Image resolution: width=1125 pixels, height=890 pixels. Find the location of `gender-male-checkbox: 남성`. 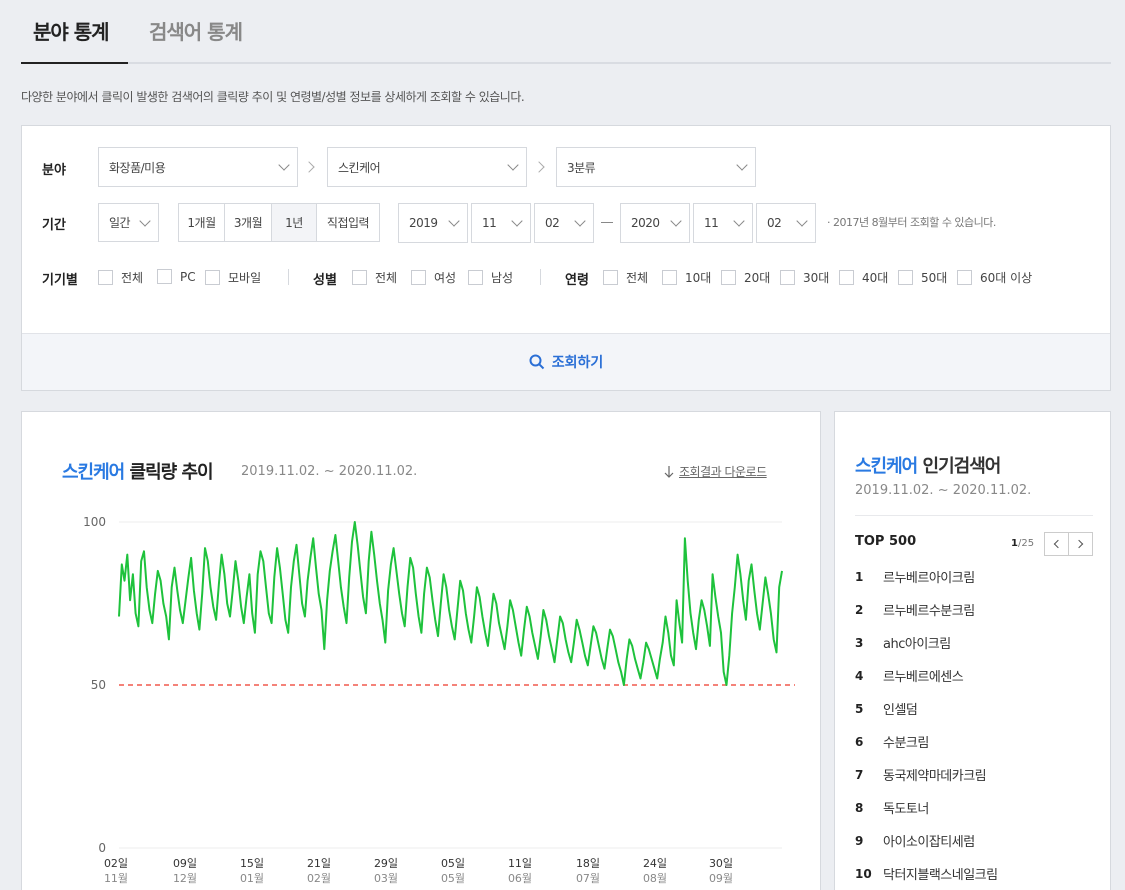

gender-male-checkbox: 남성 is located at coordinates (490, 277).